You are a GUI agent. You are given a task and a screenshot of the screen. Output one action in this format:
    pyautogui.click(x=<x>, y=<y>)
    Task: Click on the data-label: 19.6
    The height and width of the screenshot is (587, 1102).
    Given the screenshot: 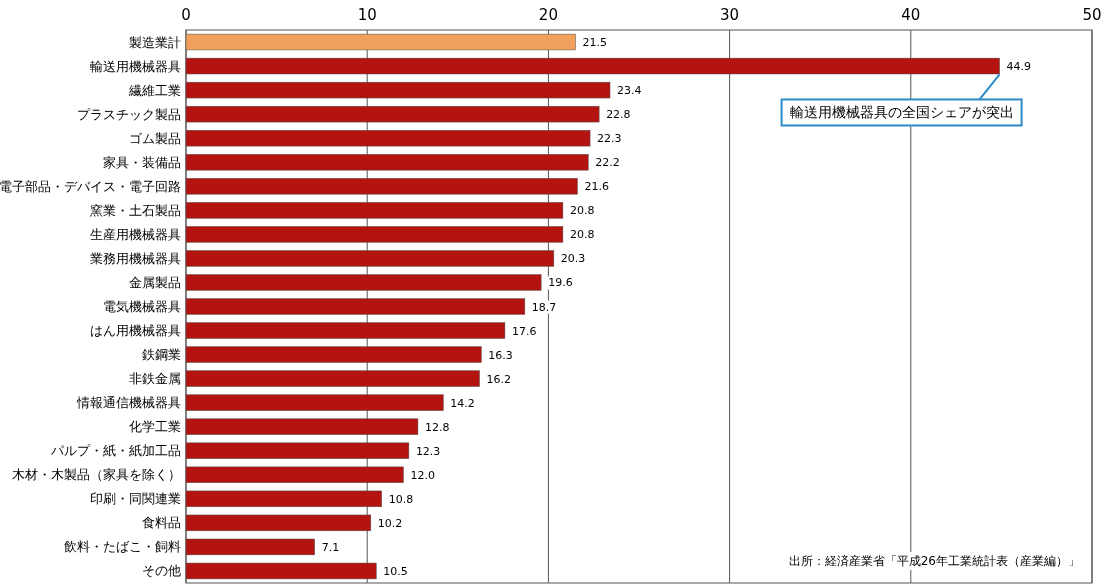 What is the action you would take?
    pyautogui.click(x=560, y=283)
    